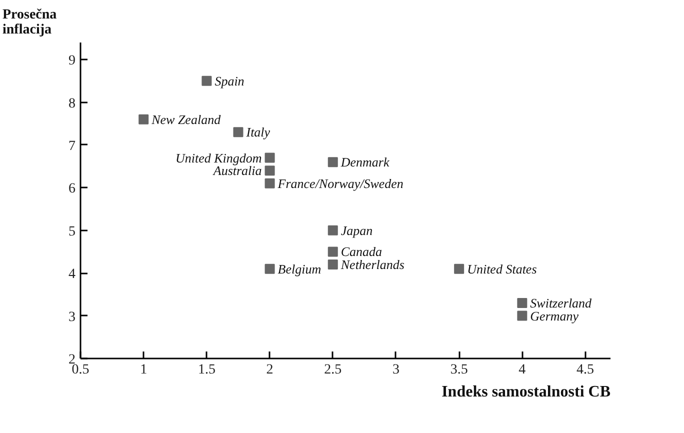 The width and height of the screenshot is (684, 433). What do you see at coordinates (561, 302) in the screenshot?
I see `annotation: Switzerland` at bounding box center [561, 302].